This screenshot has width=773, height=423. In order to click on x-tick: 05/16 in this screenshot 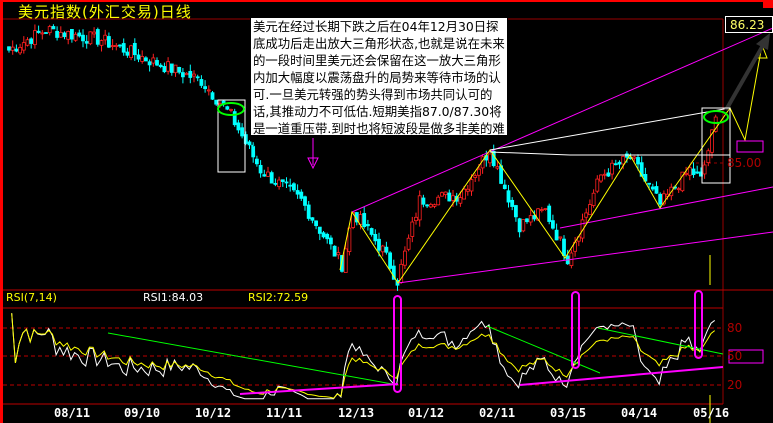, I will do `click(711, 413)`.